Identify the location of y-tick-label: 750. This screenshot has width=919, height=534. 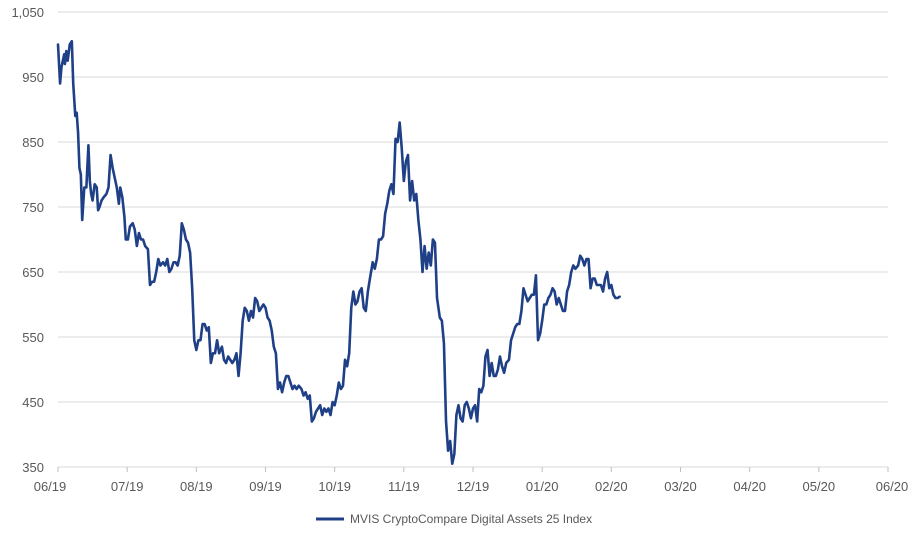
(33, 207).